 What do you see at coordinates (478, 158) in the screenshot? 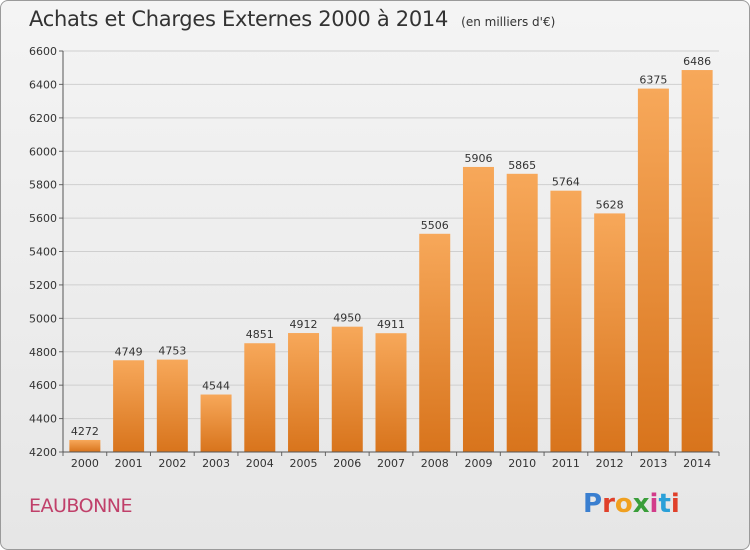
I see `value-label-2009: 5906` at bounding box center [478, 158].